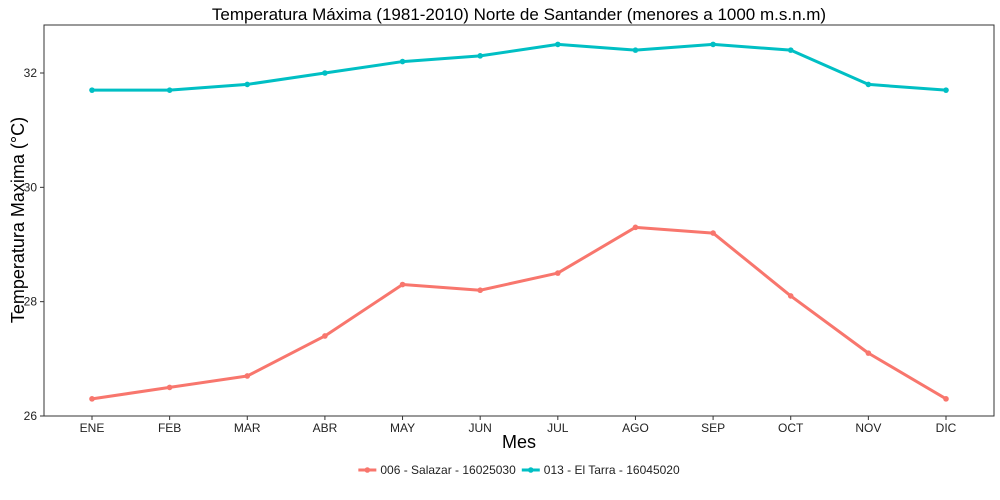  Describe the element at coordinates (31, 416) in the screenshot. I see `y-tick-label: 26` at that location.